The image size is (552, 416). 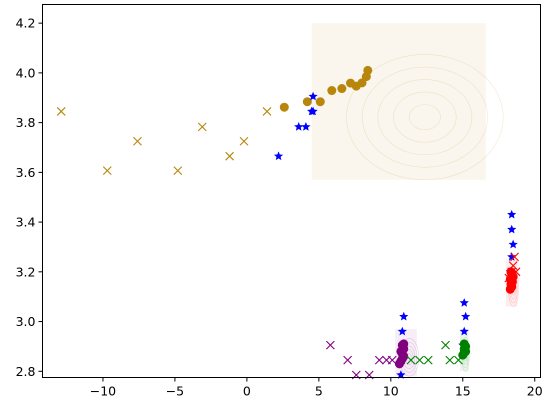 What do you see at coordinates (26, 172) in the screenshot?
I see `y-tick-label: 3.6` at bounding box center [26, 172].